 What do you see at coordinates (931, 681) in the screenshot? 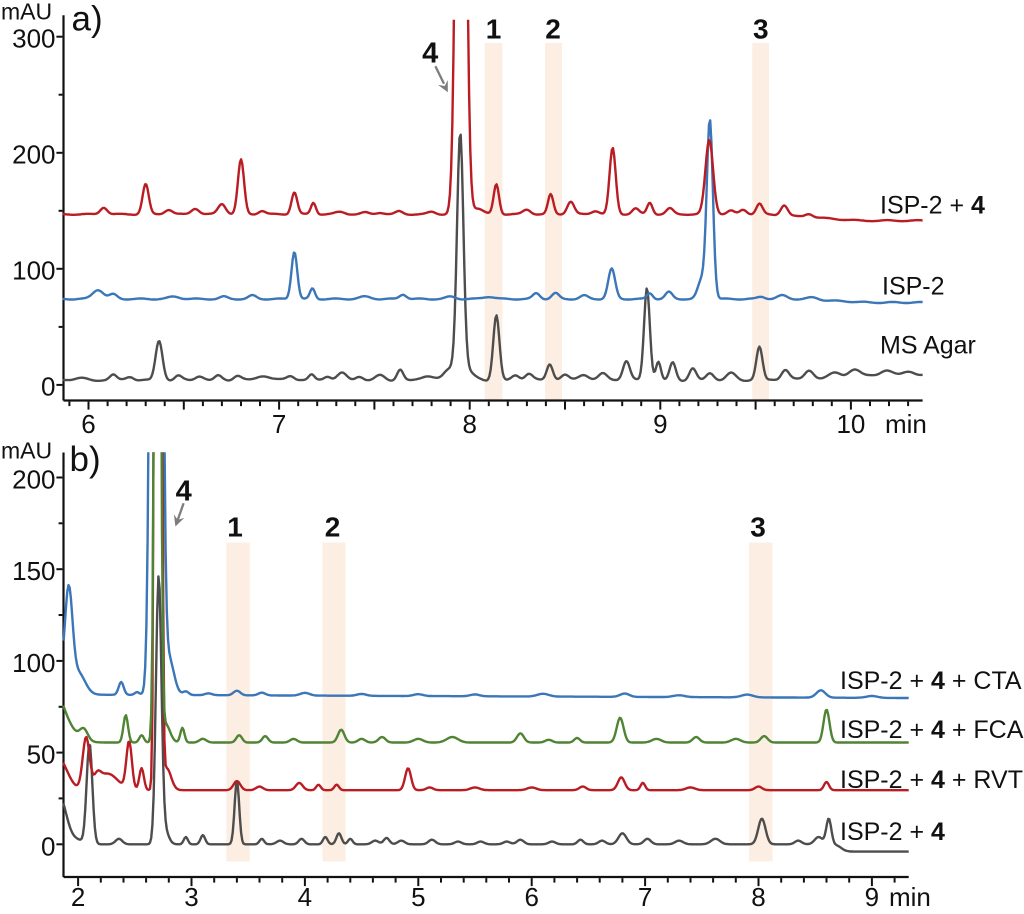
I see `svg-text: ISP-2 + 4 + CTA` at bounding box center [931, 681].